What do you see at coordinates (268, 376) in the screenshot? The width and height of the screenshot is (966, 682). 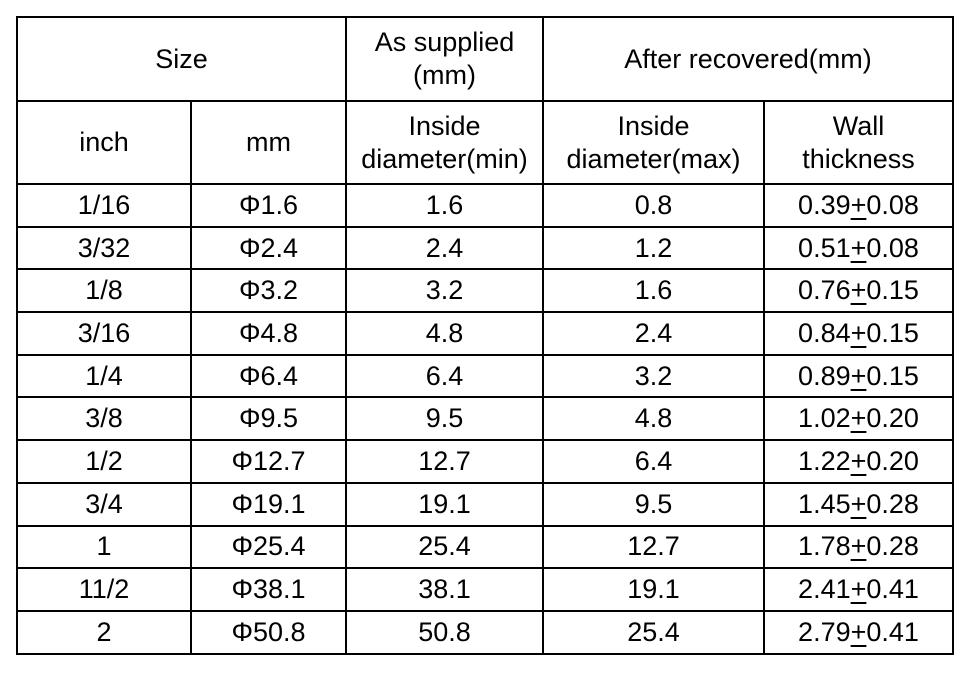 I see `cell-size-mm: Φ6.4` at bounding box center [268, 376].